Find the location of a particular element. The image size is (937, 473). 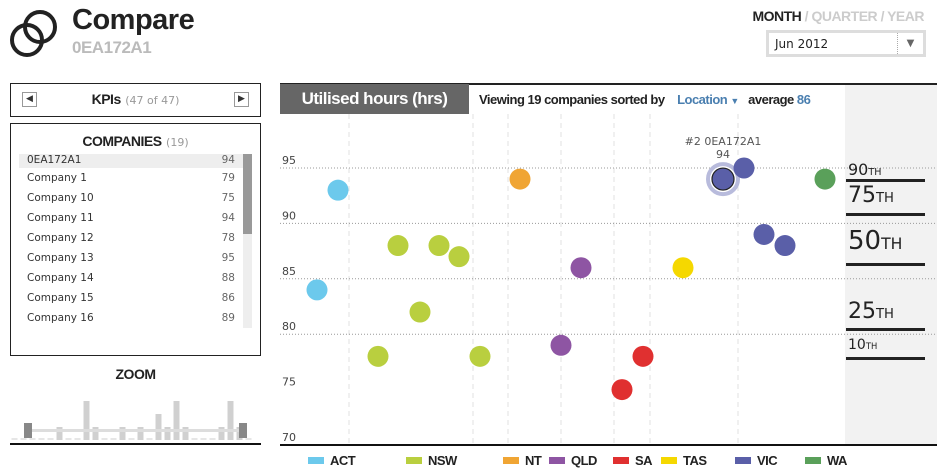

highlight-label: #2 0EA172A1 is located at coordinates (723, 141).